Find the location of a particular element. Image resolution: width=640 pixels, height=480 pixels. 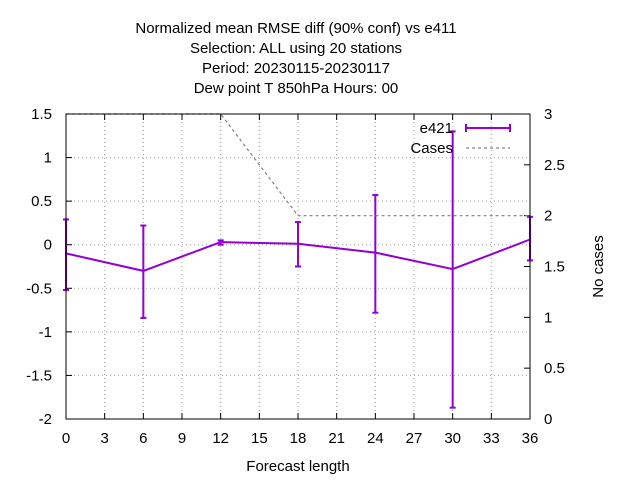

y-tick-label: 1 is located at coordinates (48, 158).